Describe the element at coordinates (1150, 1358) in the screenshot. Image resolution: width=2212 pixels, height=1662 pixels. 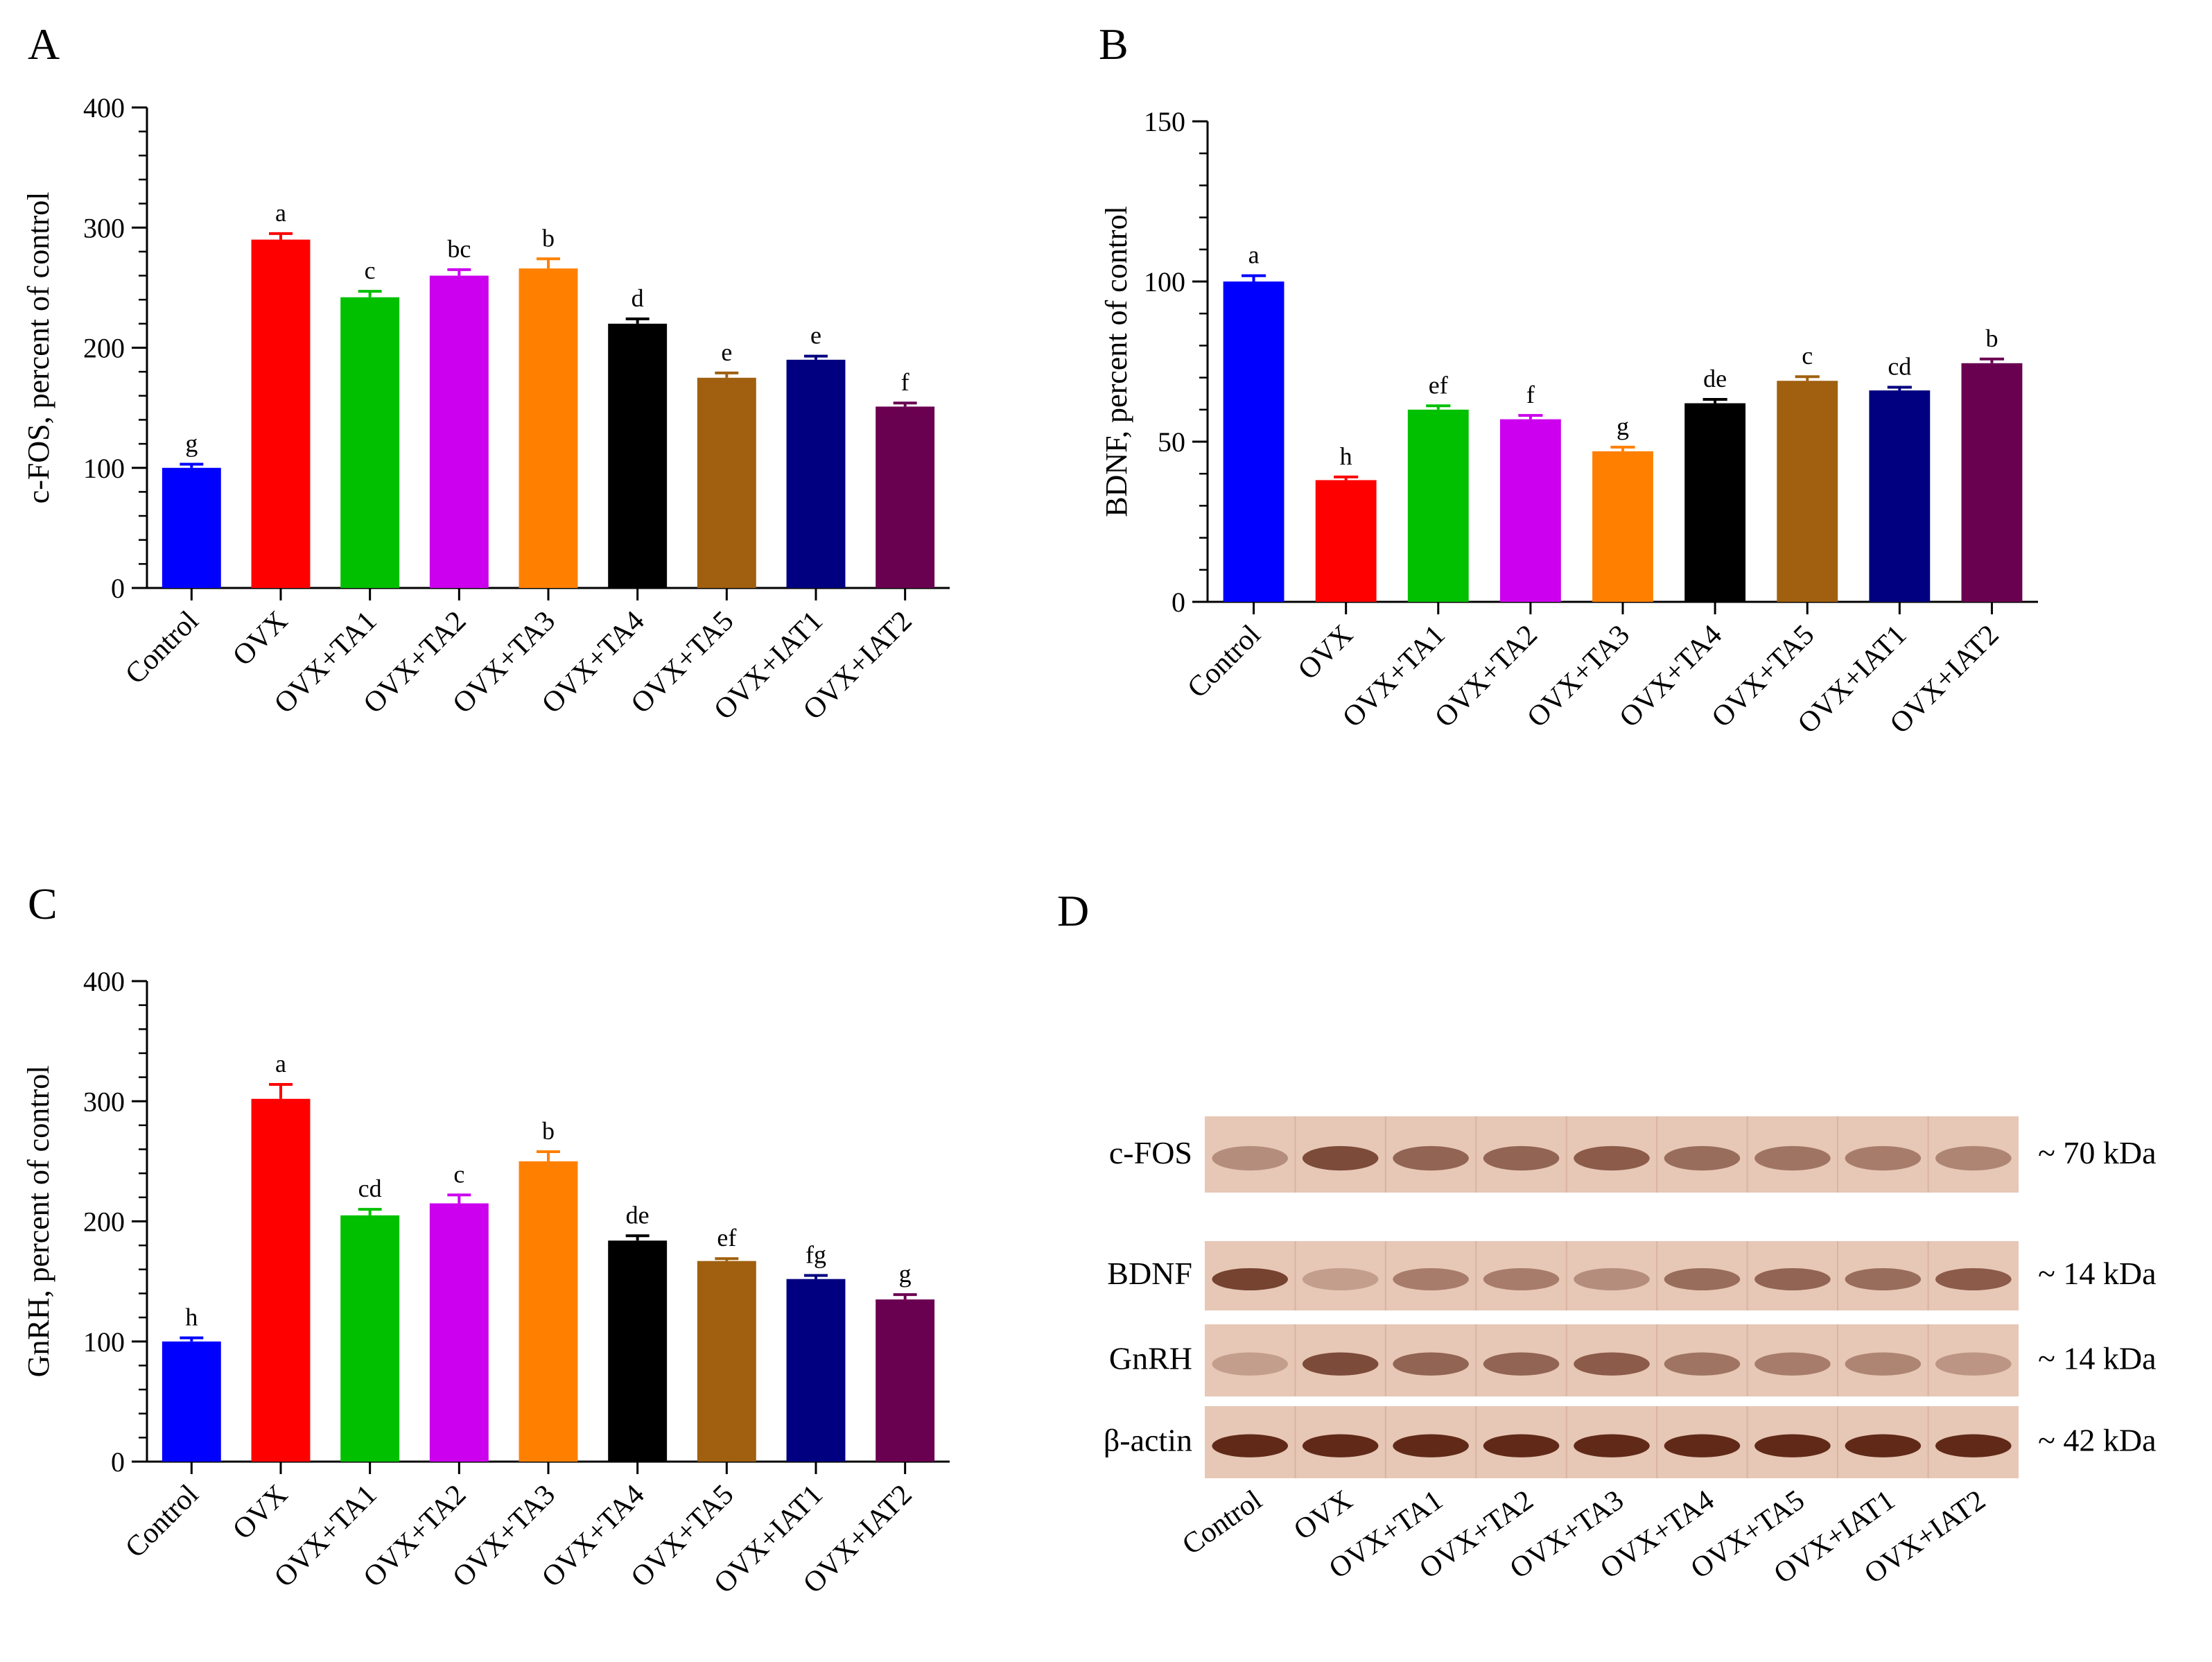
I see `blot-row-label: GnRH` at that location.